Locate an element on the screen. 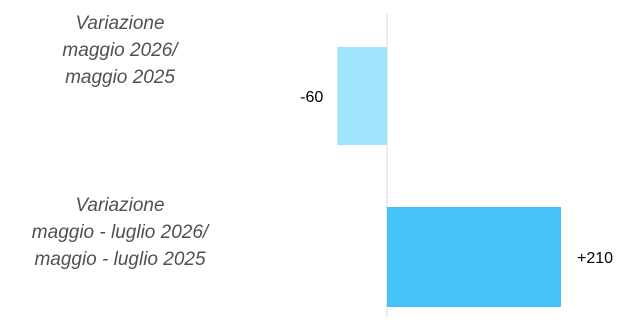  data-label-1: +210 is located at coordinates (595, 258).